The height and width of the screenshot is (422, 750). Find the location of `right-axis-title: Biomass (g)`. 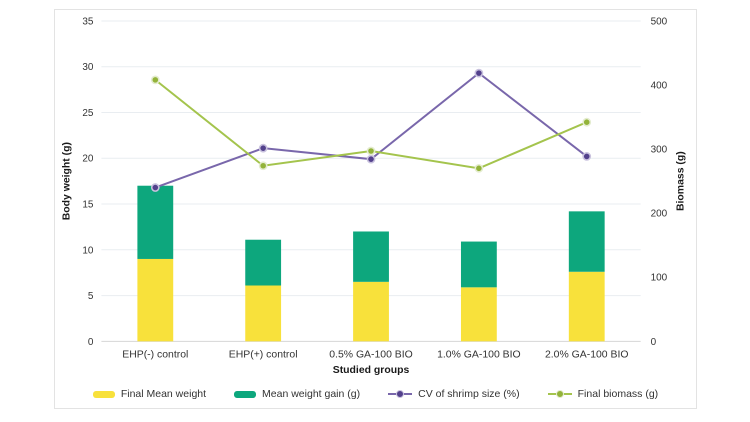

right-axis-title: Biomass (g) is located at coordinates (680, 181).